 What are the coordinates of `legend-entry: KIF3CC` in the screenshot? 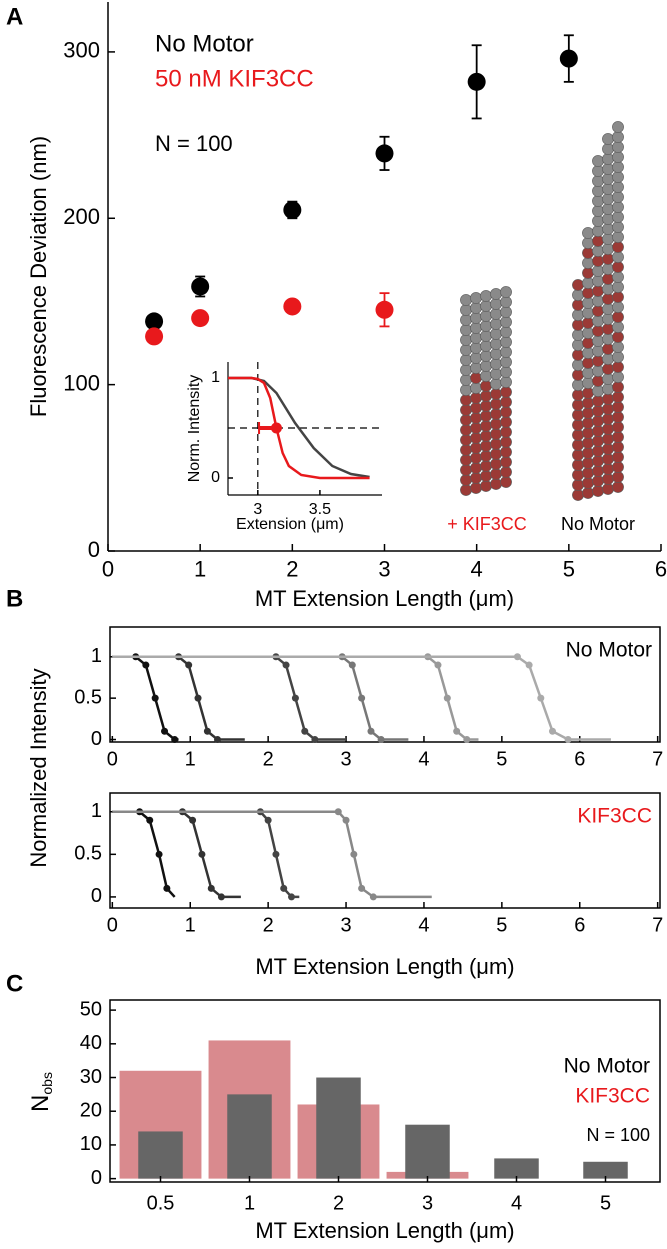 It's located at (612, 1096).